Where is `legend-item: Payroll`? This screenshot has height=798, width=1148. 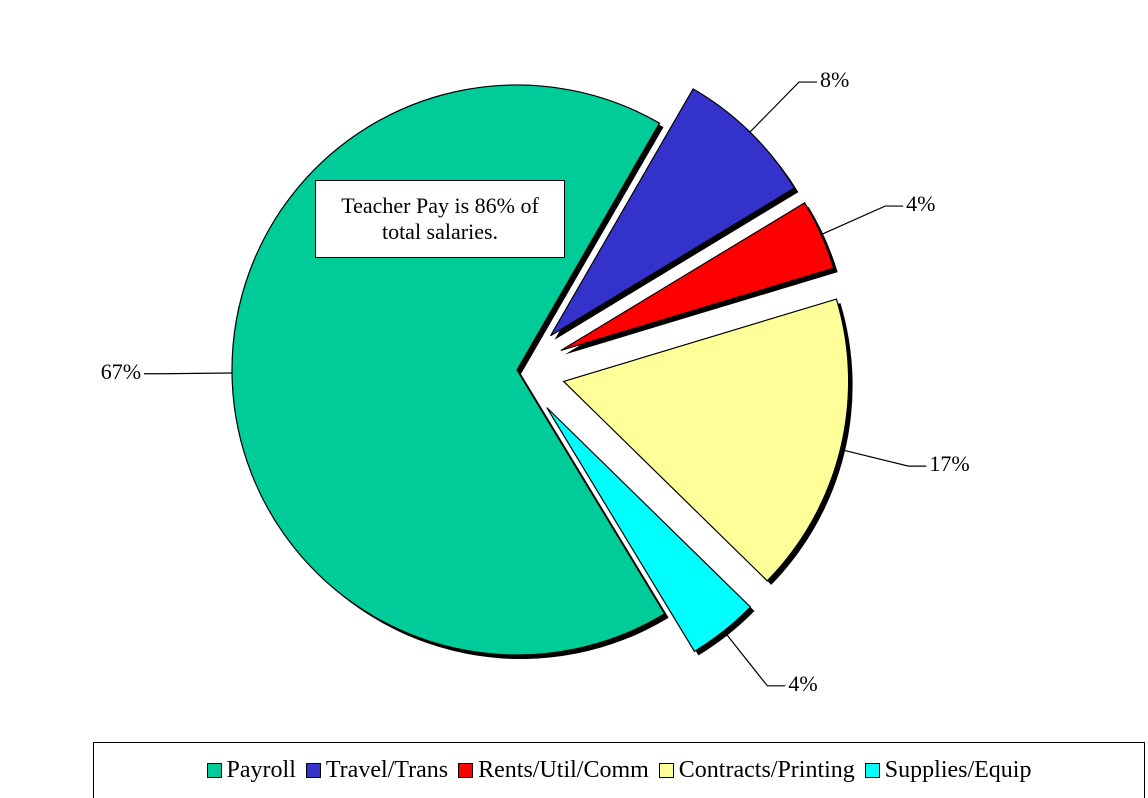 legend-item: Payroll is located at coordinates (251, 770).